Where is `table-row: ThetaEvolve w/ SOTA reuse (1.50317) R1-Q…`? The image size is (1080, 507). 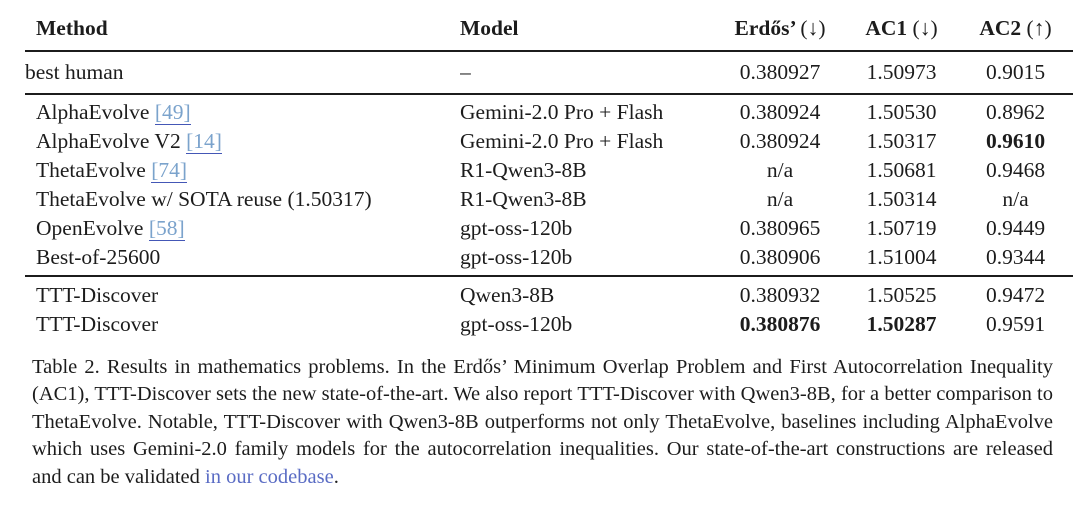
table-row: ThetaEvolve w/ SOTA reuse (1.50317) R1-Q… is located at coordinates (549, 199).